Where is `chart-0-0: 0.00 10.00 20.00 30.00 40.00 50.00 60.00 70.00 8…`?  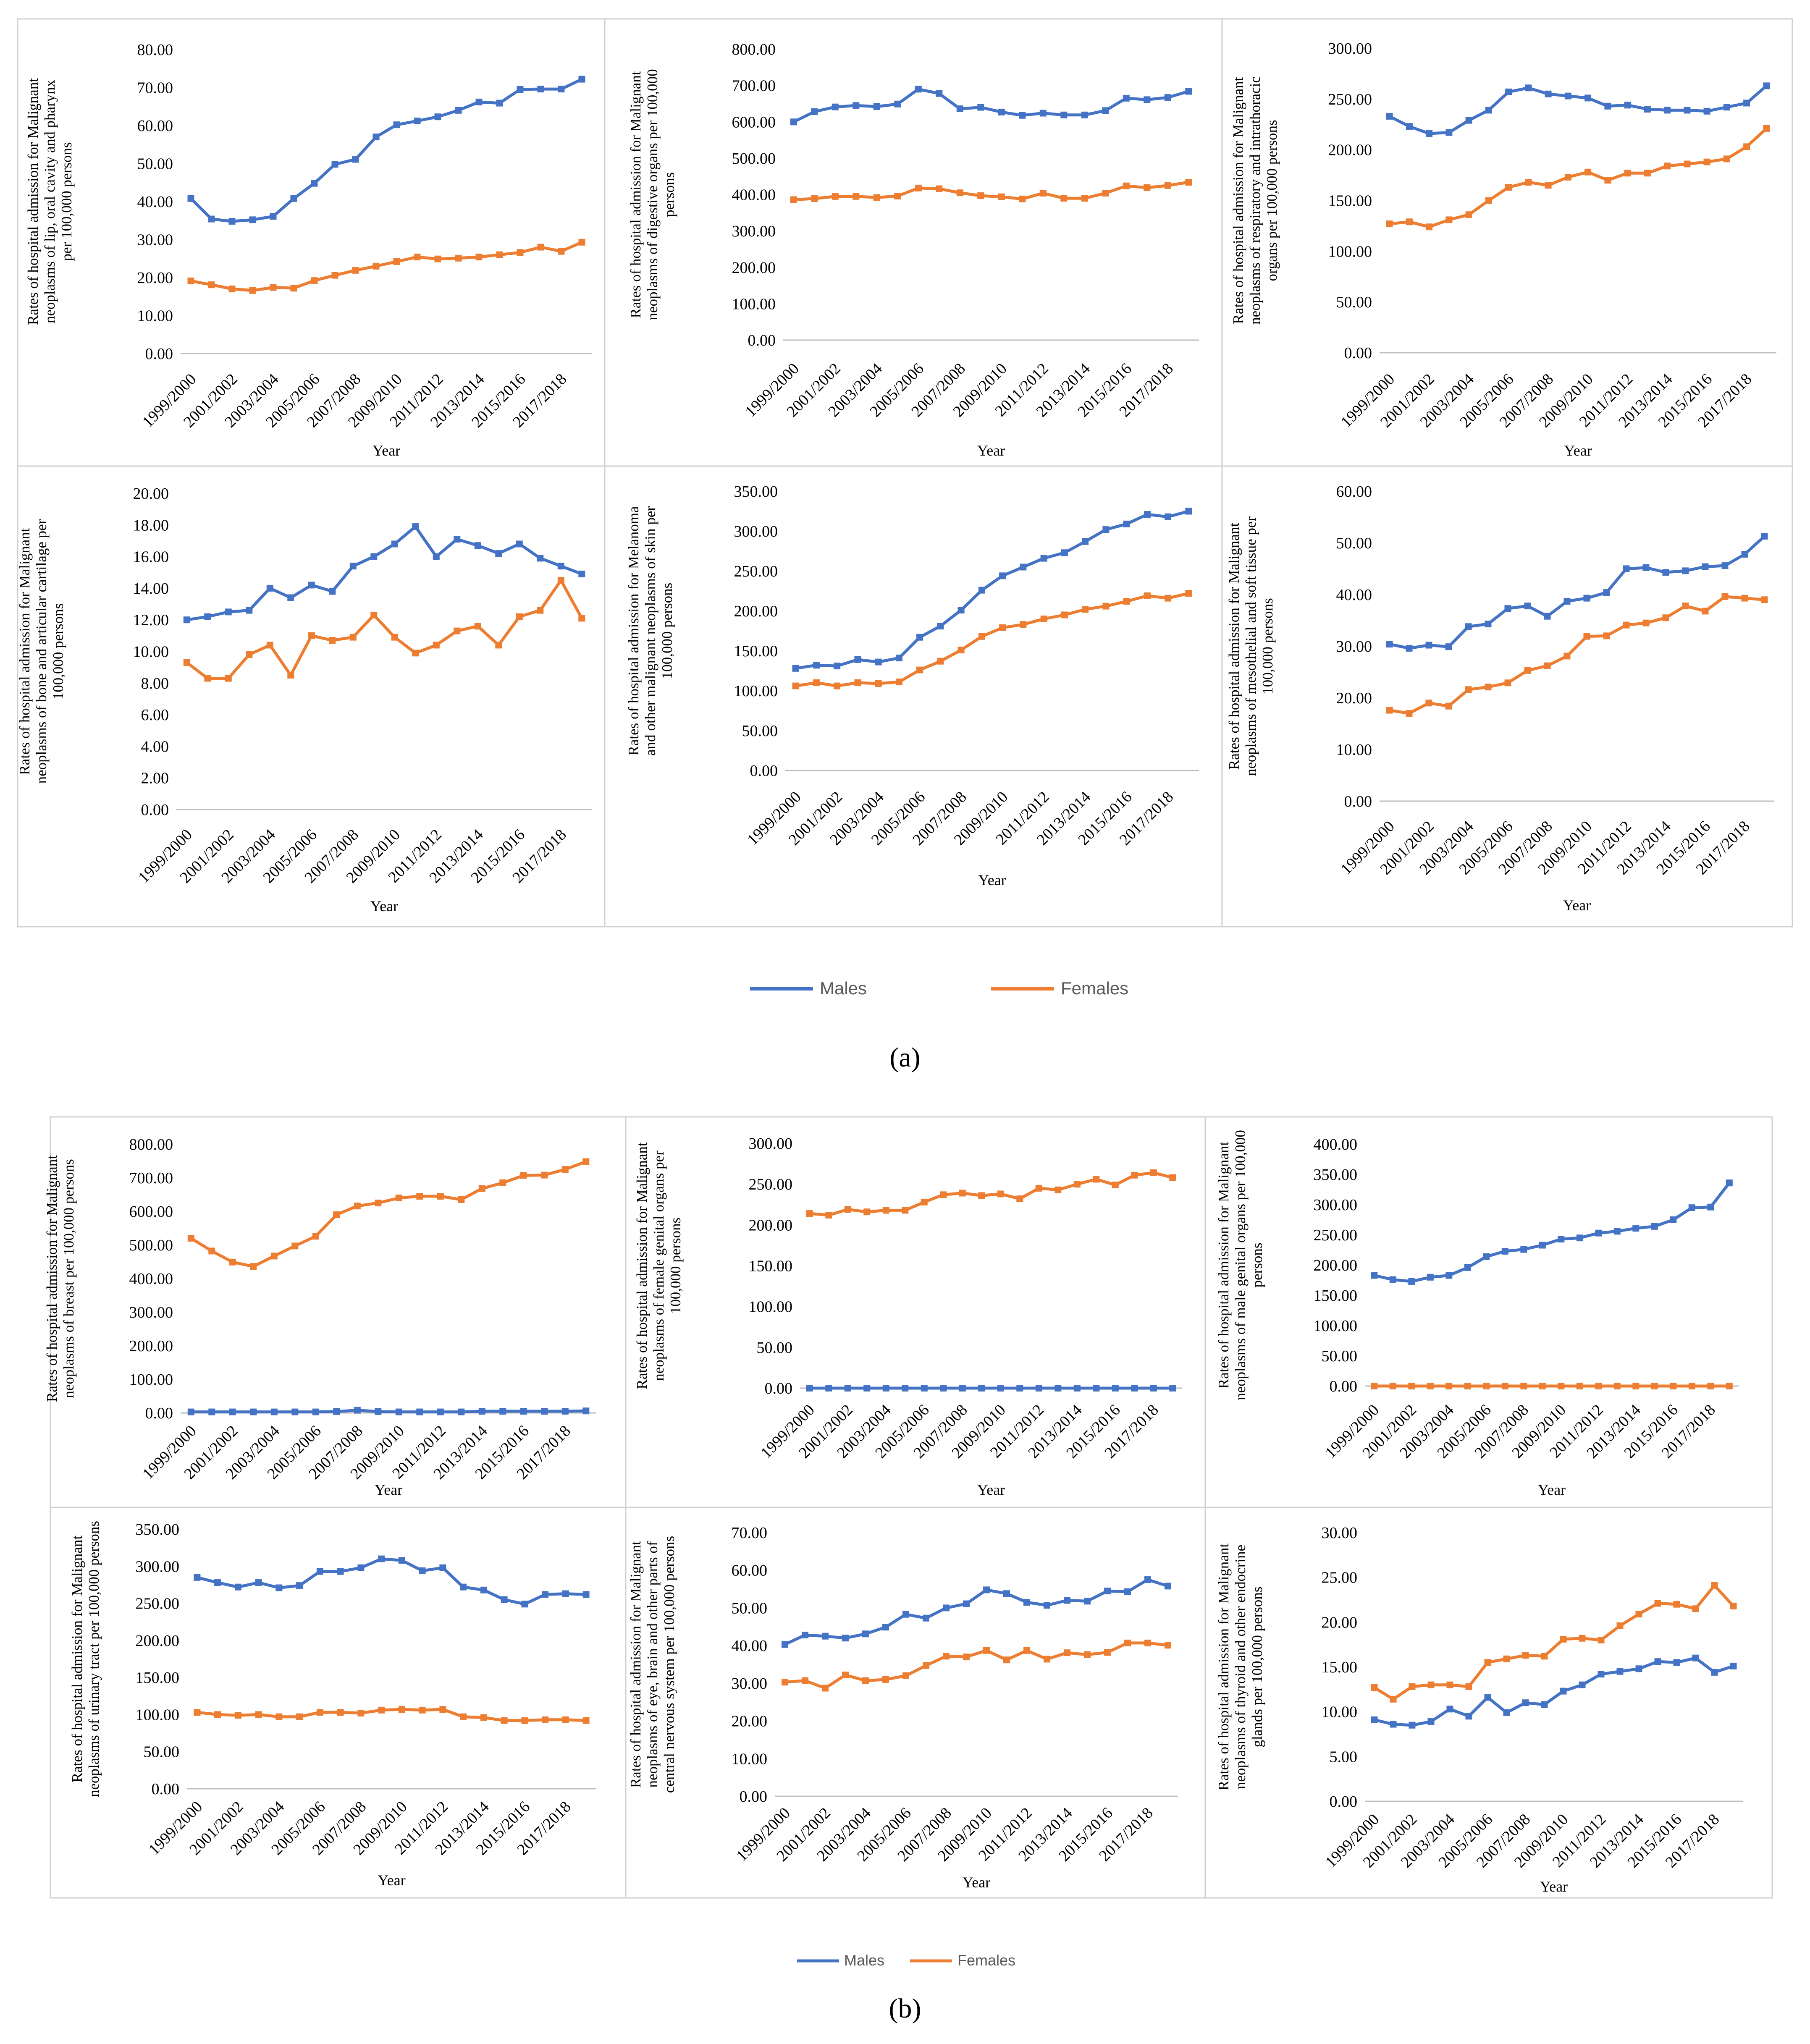 chart-0-0: 0.00 10.00 20.00 30.00 40.00 50.00 60.00 70.00 8… is located at coordinates (311, 242).